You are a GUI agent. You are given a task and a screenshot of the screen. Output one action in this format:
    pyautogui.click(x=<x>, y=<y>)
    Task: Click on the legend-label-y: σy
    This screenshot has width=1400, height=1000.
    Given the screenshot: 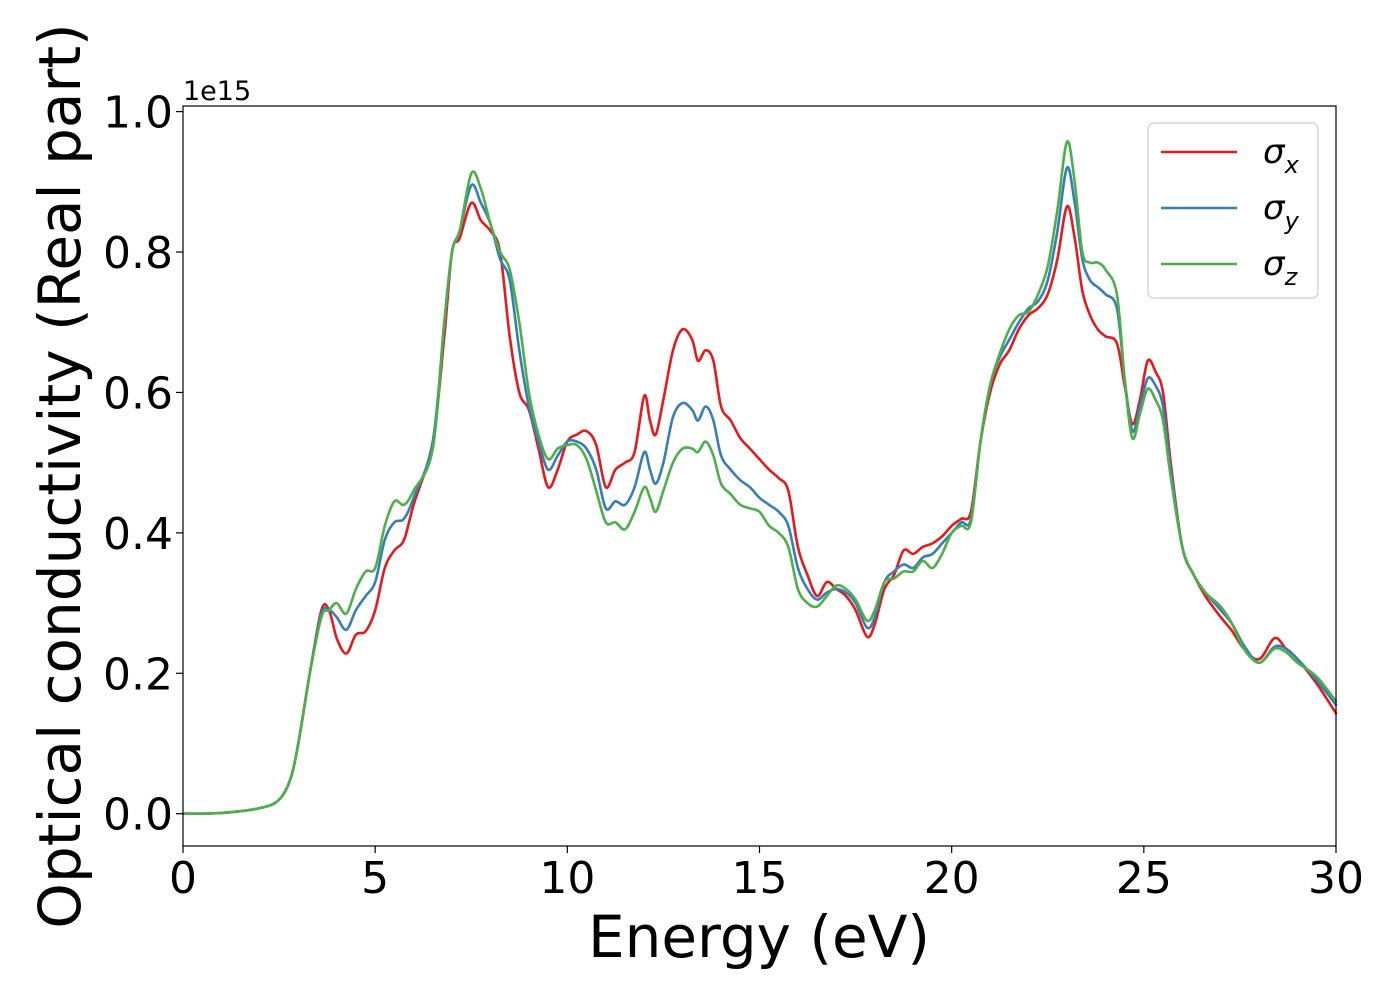 What is the action you would take?
    pyautogui.click(x=1281, y=211)
    